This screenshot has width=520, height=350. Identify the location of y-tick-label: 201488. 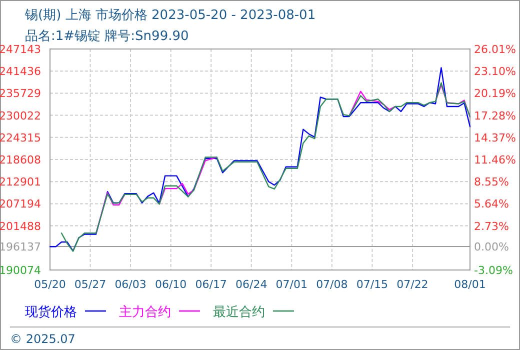
(20, 226).